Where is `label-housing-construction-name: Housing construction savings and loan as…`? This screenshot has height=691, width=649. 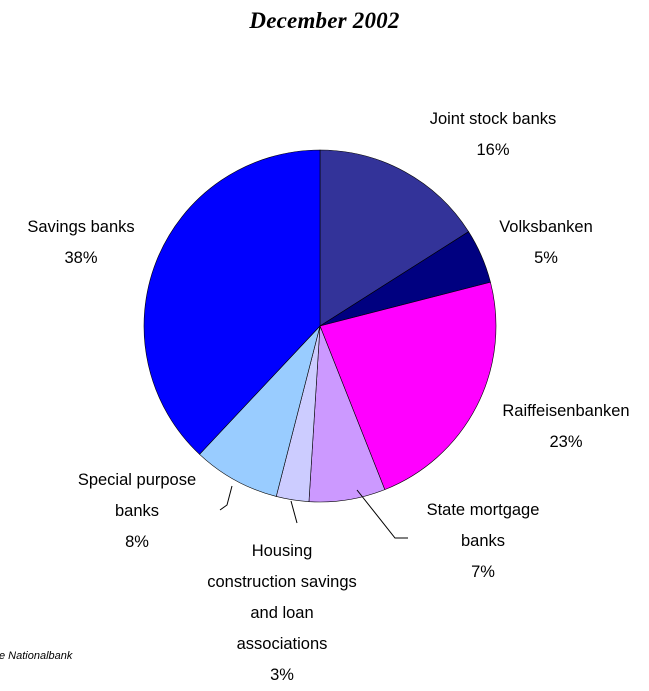 label-housing-construction-name: Housing construction savings and loan as… is located at coordinates (282, 597).